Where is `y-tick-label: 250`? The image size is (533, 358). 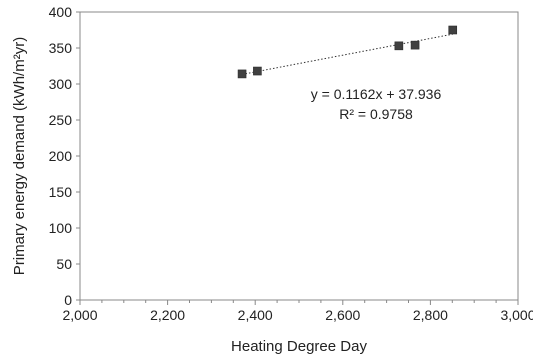 y-tick-label: 250 is located at coordinates (61, 120).